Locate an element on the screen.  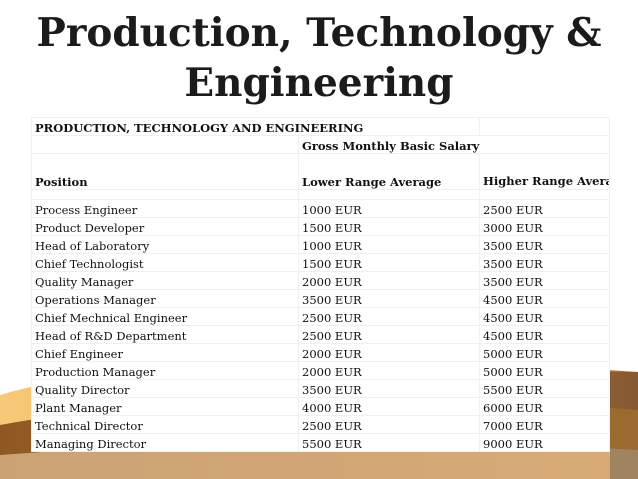
cell-higher-range: 3000 EUR is located at coordinates (545, 226).